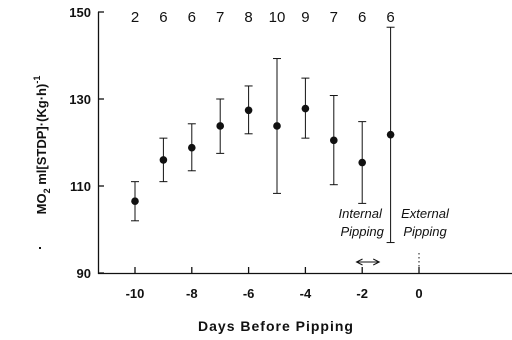 The height and width of the screenshot is (340, 512). I want to click on y-tick-label: 110, so click(80, 186).